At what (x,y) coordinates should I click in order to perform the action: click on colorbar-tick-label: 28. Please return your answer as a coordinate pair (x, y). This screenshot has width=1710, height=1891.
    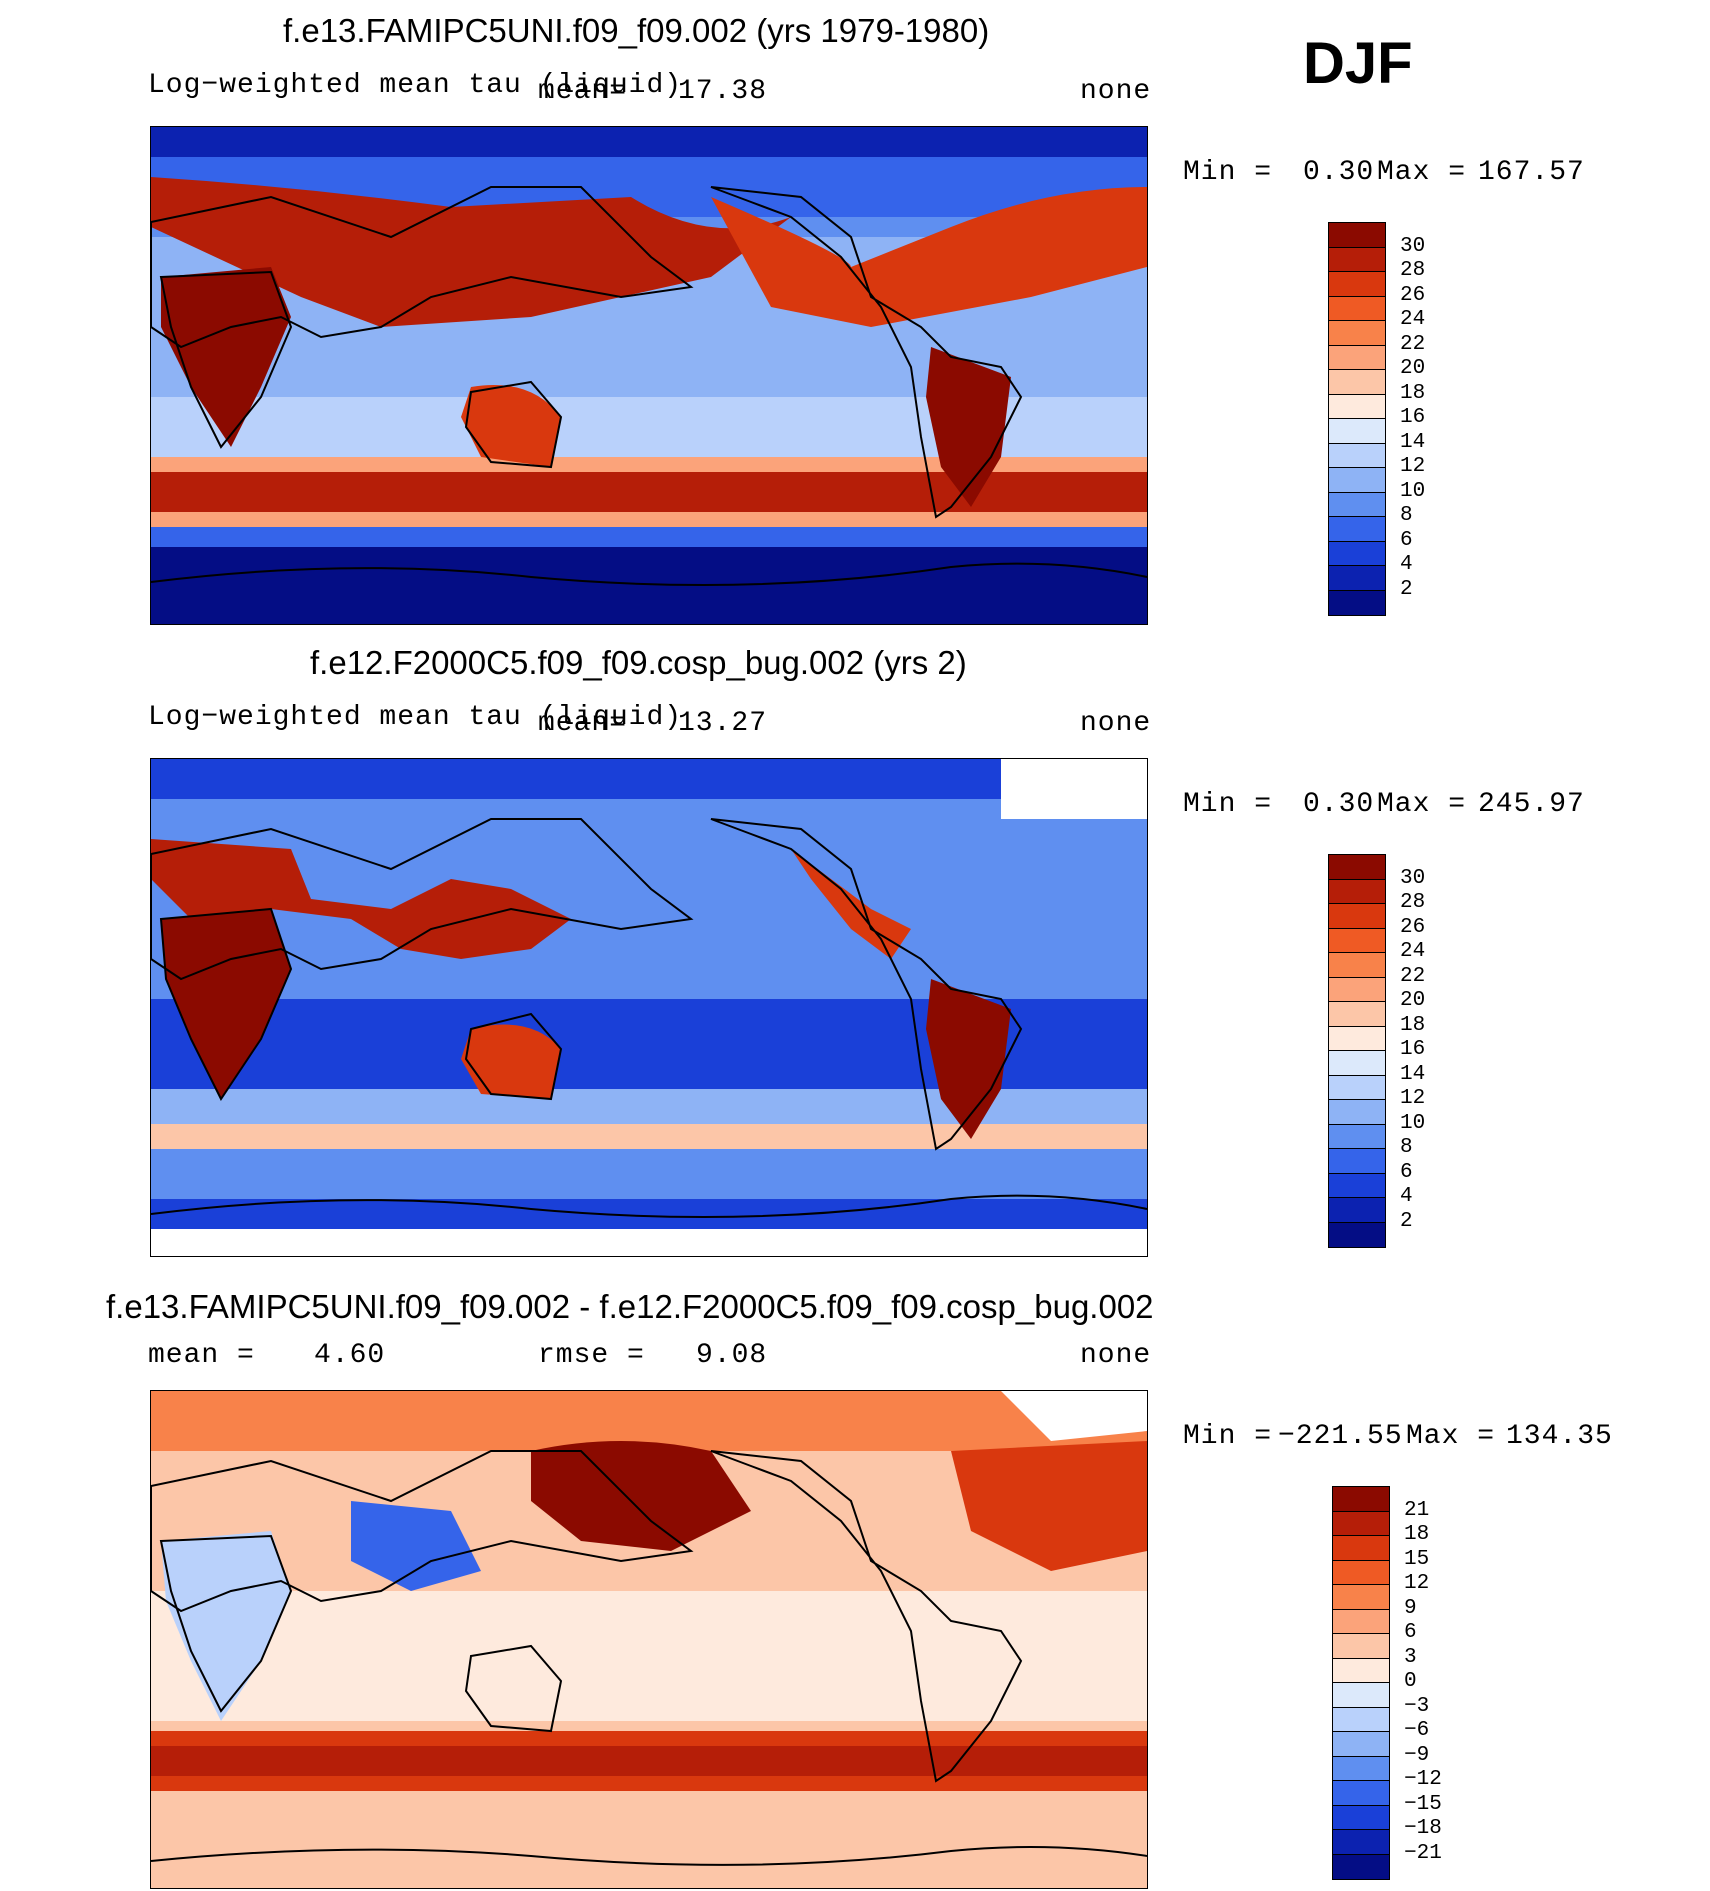
    Looking at the image, I should click on (1413, 270).